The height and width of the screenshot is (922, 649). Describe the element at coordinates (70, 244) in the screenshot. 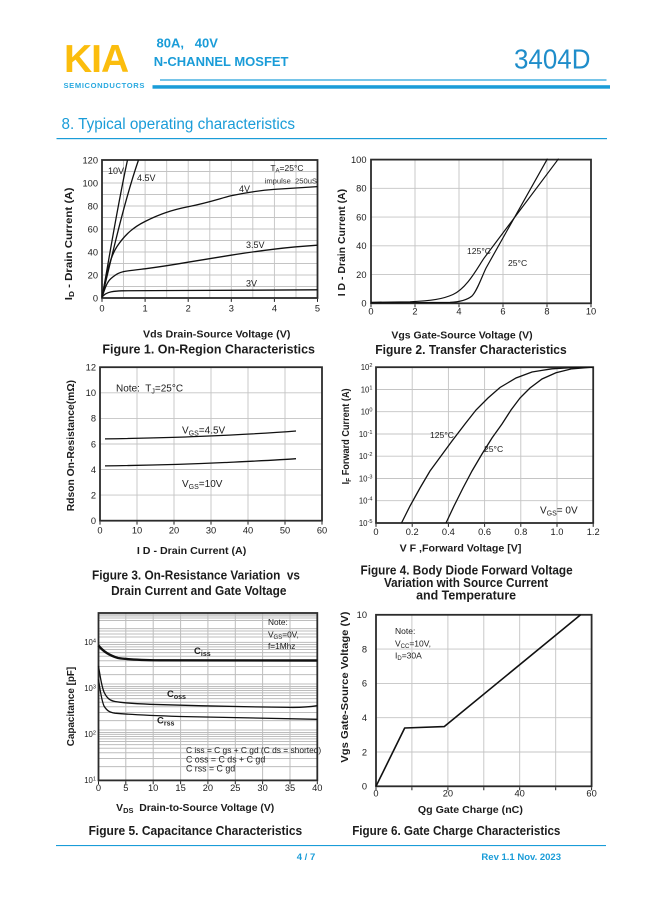

I see `svg-text: ID - Drain Current (A)` at that location.